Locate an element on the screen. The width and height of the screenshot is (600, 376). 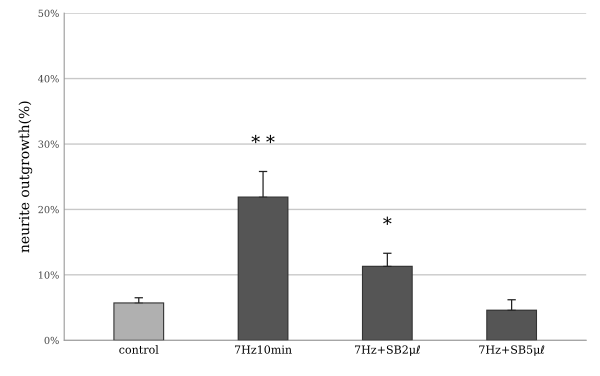
y-tick-label: 10% is located at coordinates (48, 275).